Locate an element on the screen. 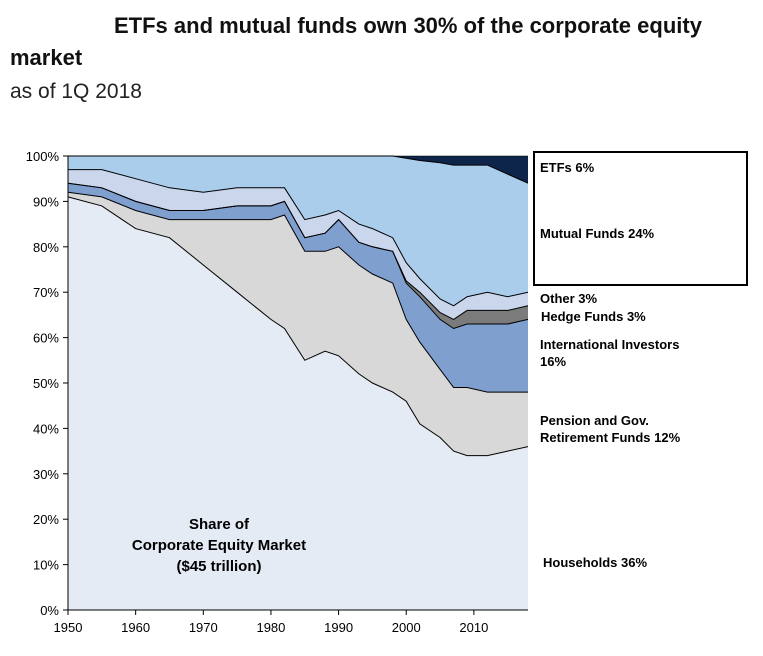 The height and width of the screenshot is (656, 763). series-label-etf: ETFs 6% is located at coordinates (567, 167).